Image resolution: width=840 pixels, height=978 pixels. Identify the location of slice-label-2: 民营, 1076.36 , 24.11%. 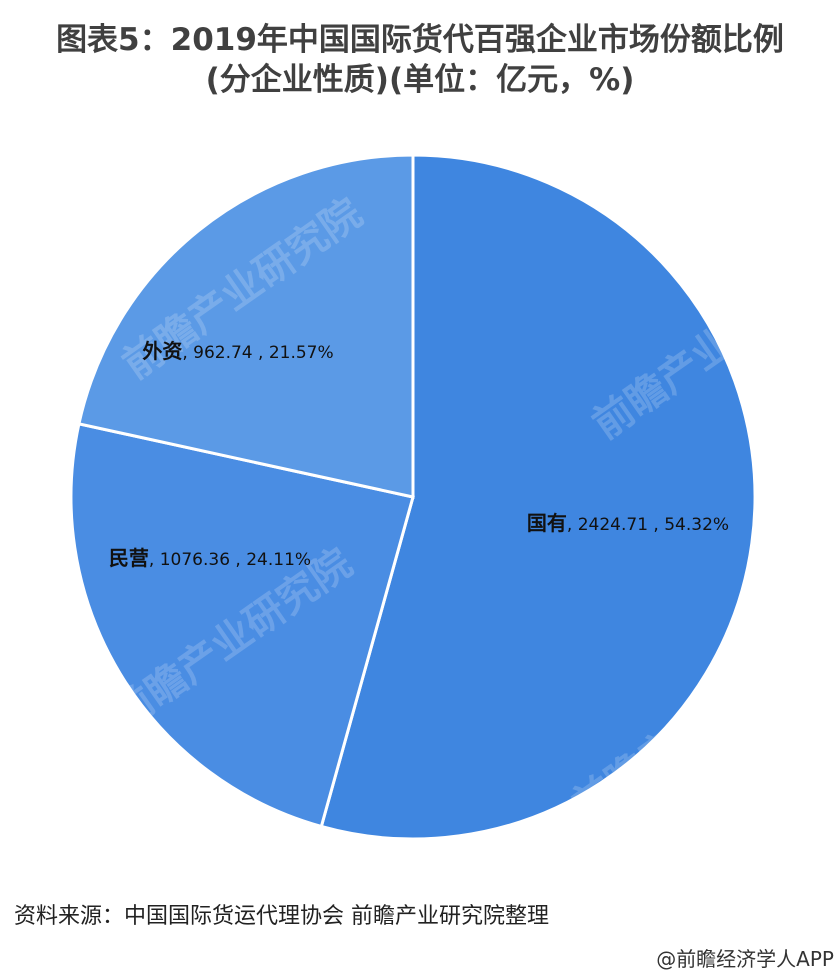
(210, 558).